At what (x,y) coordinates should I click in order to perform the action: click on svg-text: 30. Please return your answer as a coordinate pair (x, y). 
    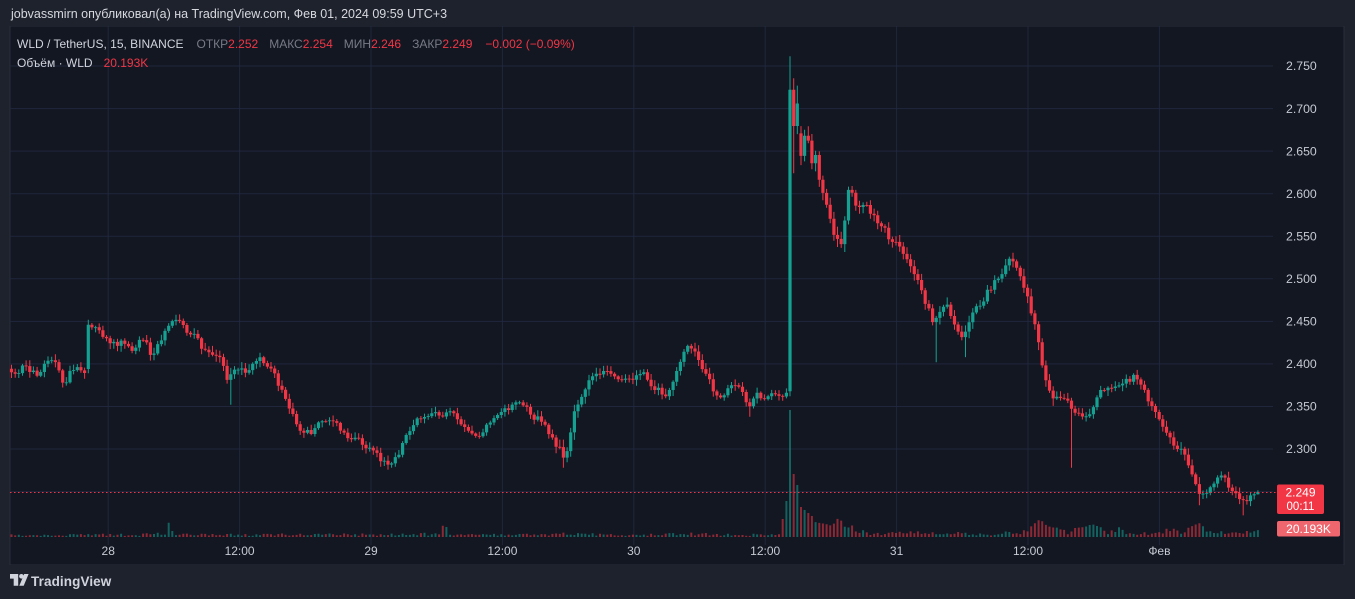
    Looking at the image, I should click on (634, 551).